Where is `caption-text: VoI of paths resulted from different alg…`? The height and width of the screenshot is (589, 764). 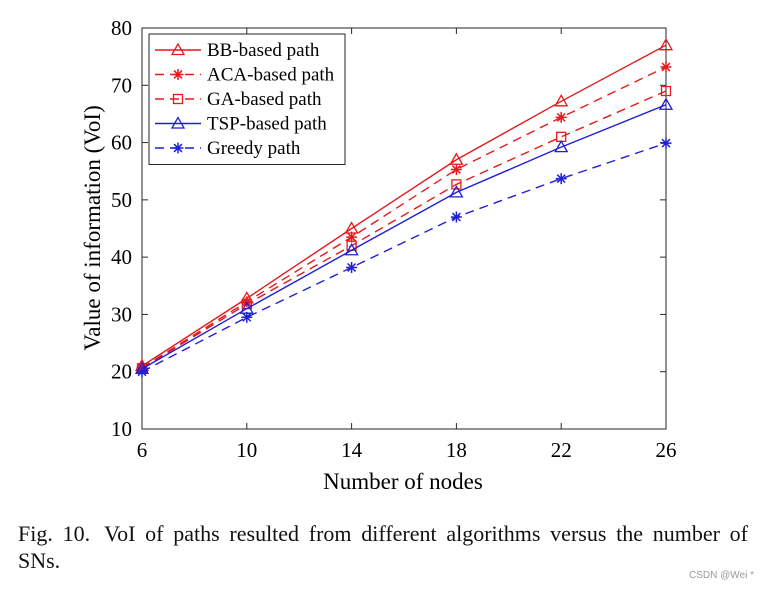
caption-text: VoI of paths resulted from different alg… is located at coordinates (383, 547).